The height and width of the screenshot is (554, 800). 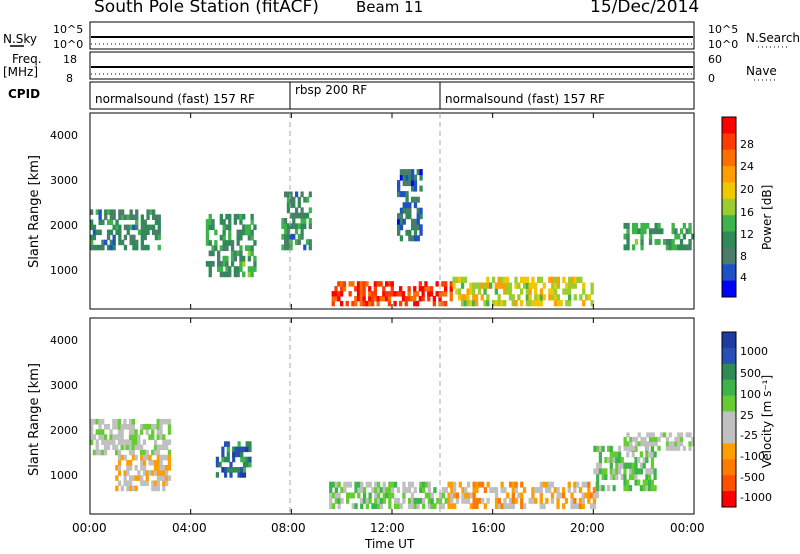 I want to click on velocity-cbar-tick-m500: -500, so click(x=752, y=477).